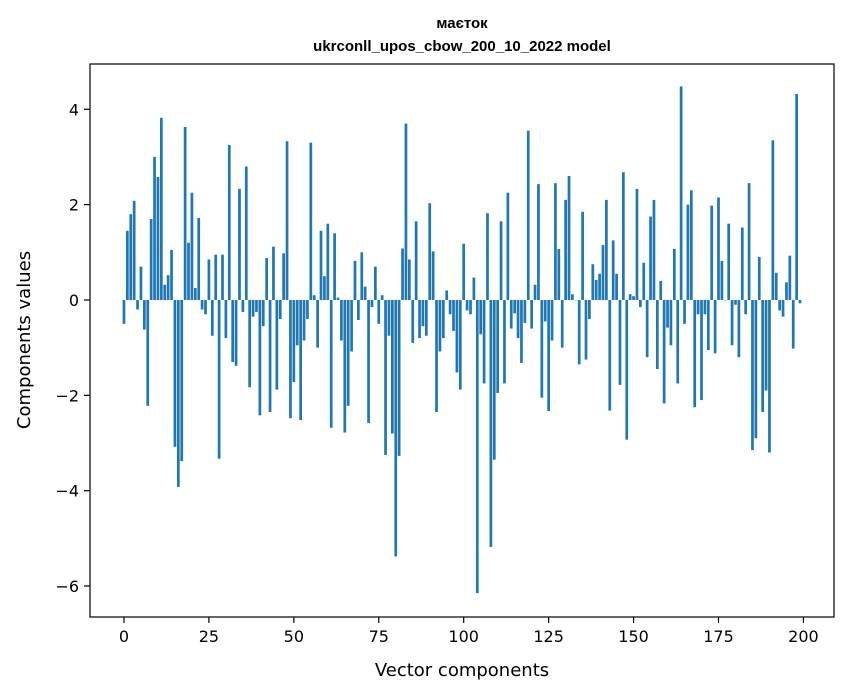  What do you see at coordinates (462, 23) in the screenshot?
I see `chart-title: маєток` at bounding box center [462, 23].